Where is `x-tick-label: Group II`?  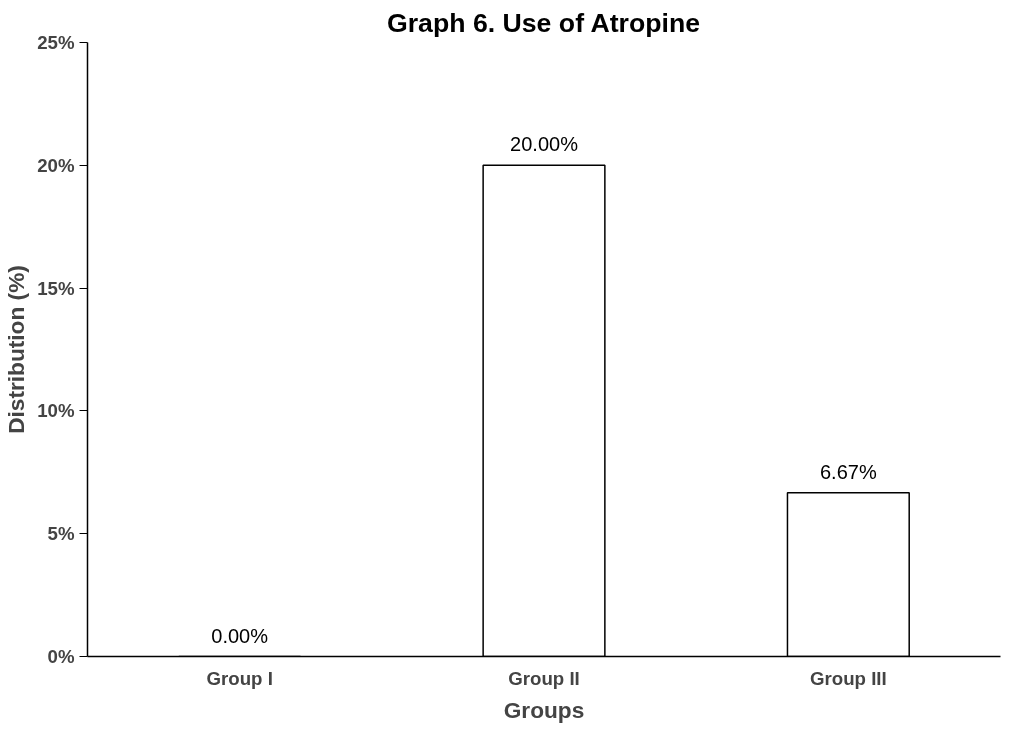
x-tick-label: Group II is located at coordinates (544, 678).